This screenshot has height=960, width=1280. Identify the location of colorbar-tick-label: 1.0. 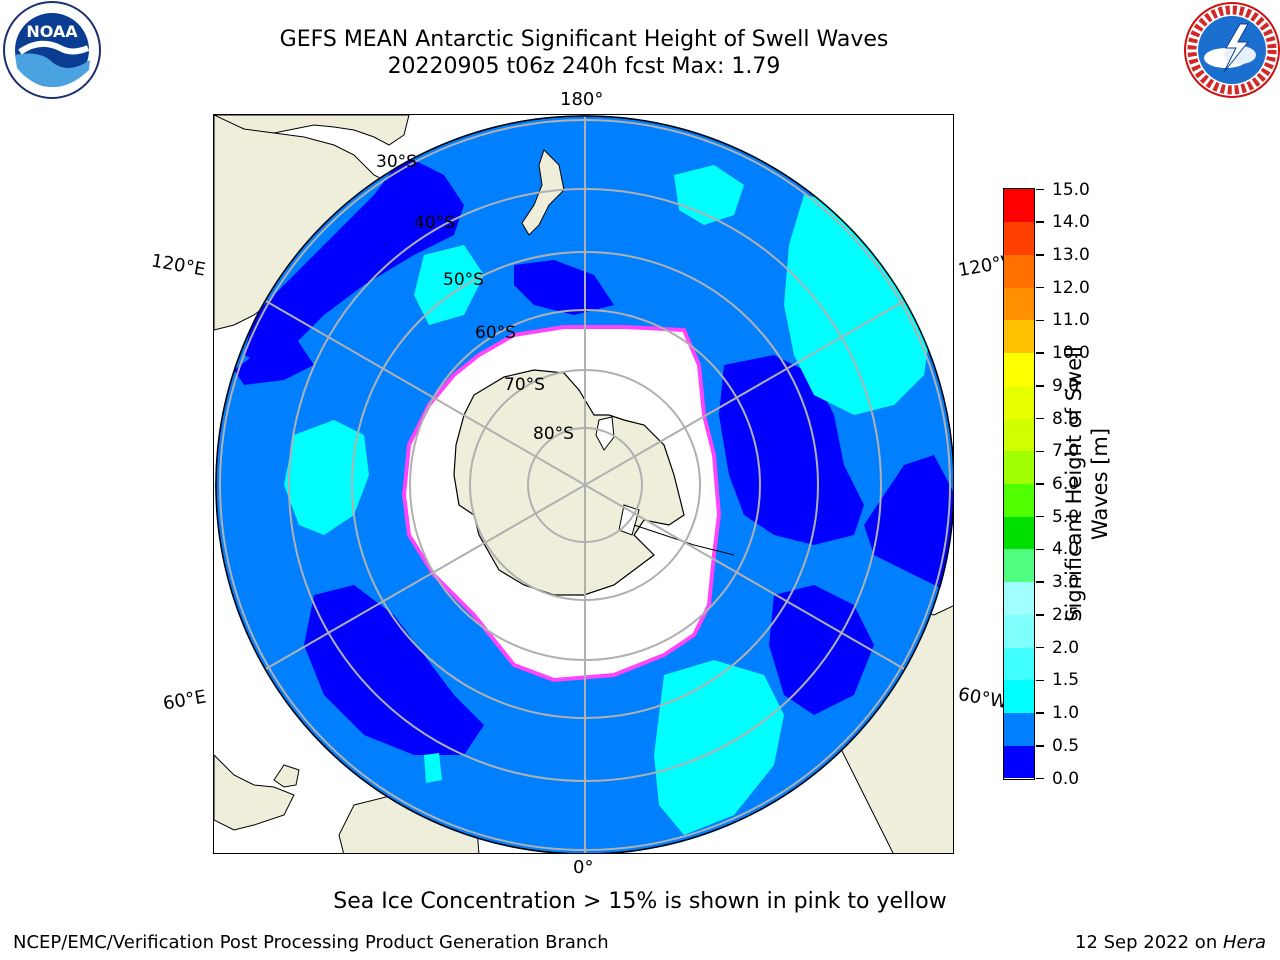
(1066, 713).